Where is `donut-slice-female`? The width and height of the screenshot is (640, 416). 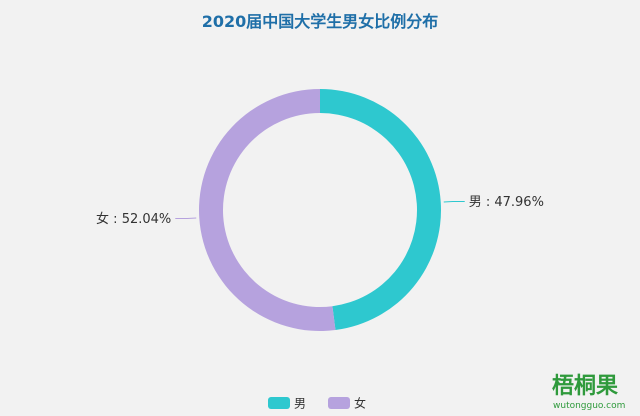
donut-slice-female is located at coordinates (267, 210).